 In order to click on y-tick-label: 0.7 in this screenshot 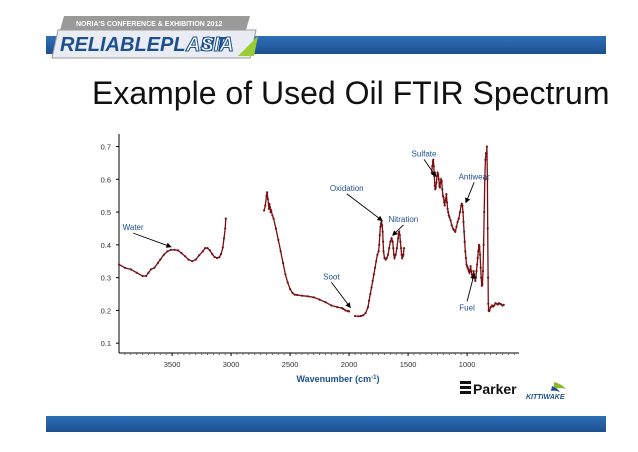, I will do `click(106, 147)`.